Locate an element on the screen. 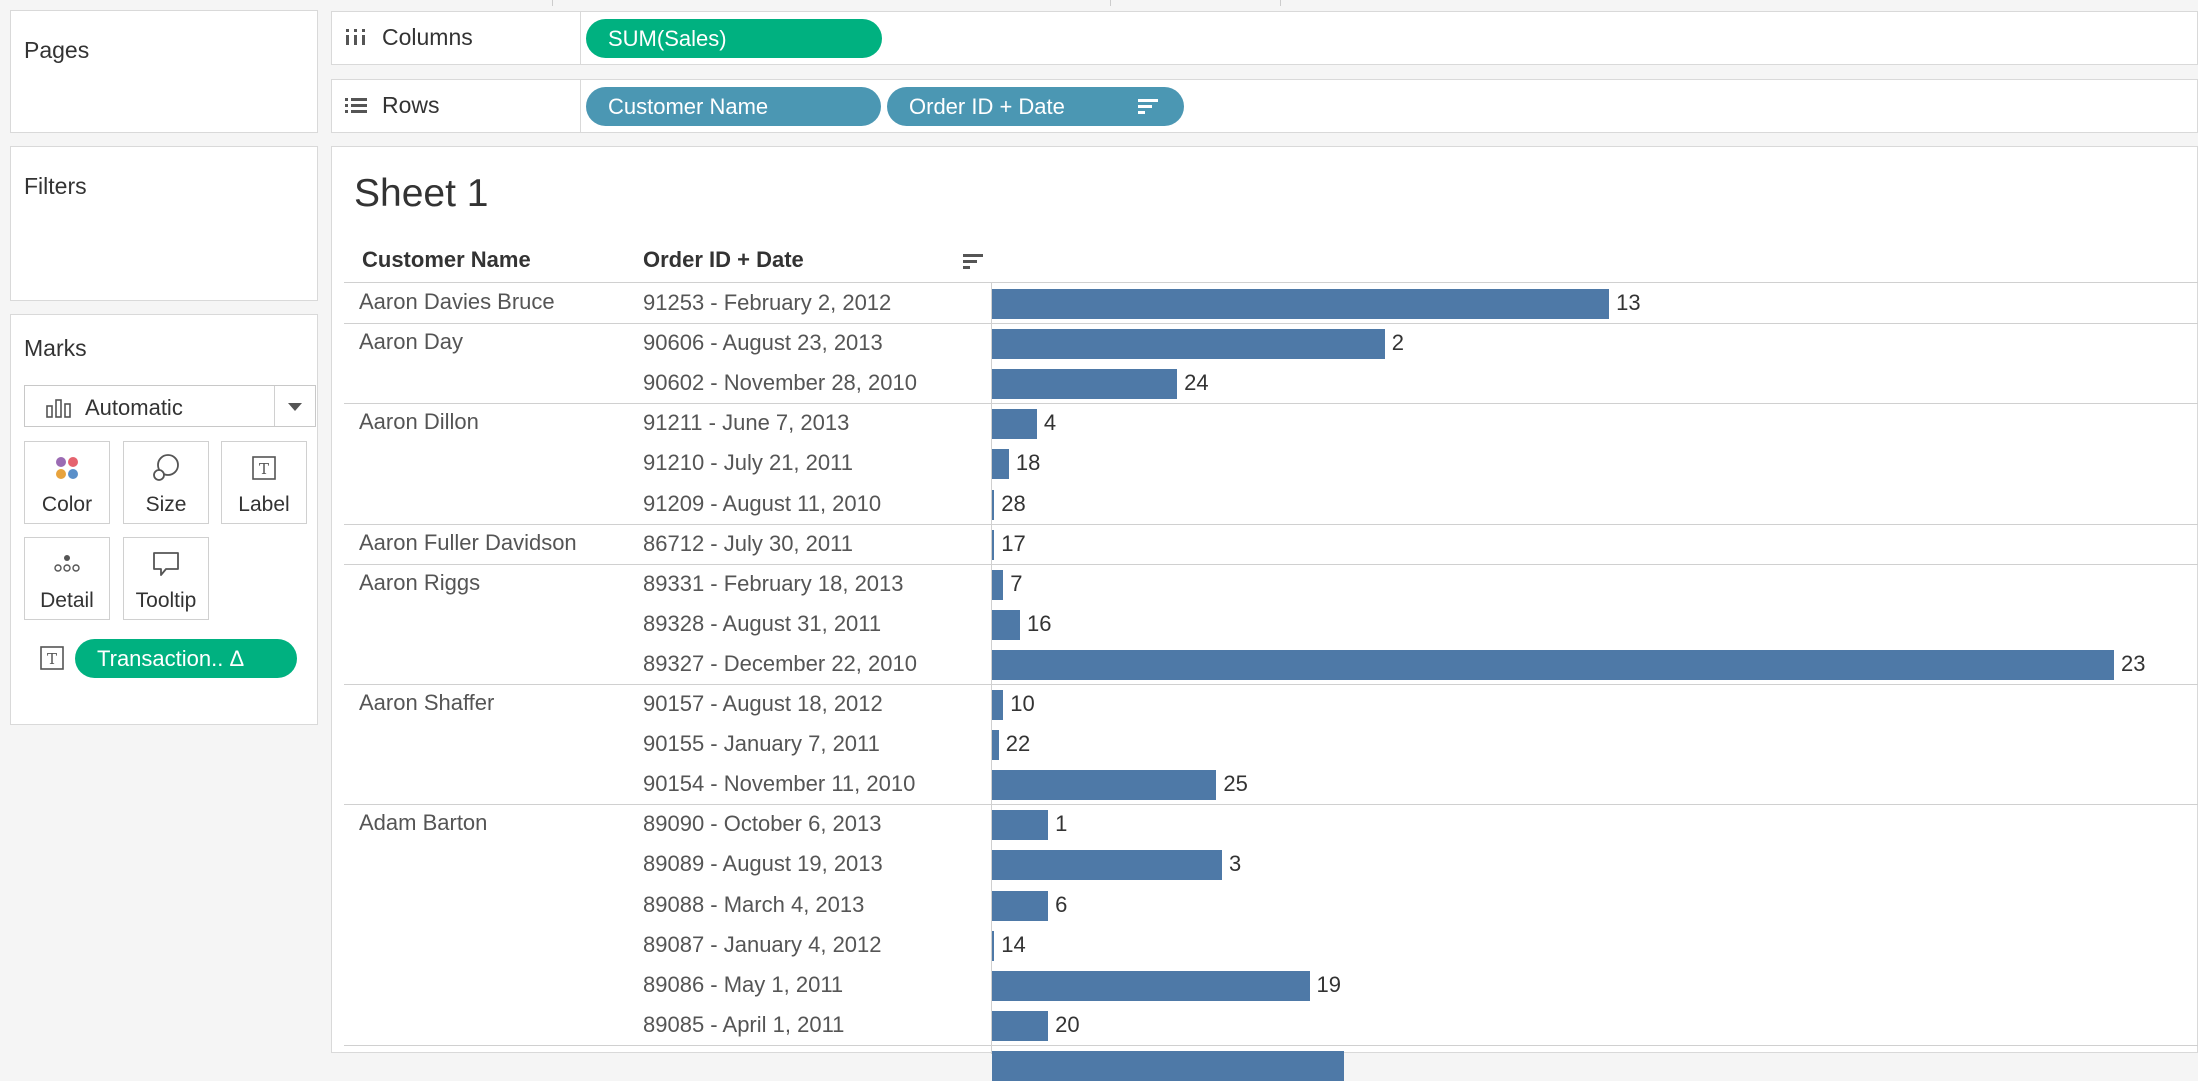 The width and height of the screenshot is (2198, 1081). size-button-label: Size is located at coordinates (166, 504).